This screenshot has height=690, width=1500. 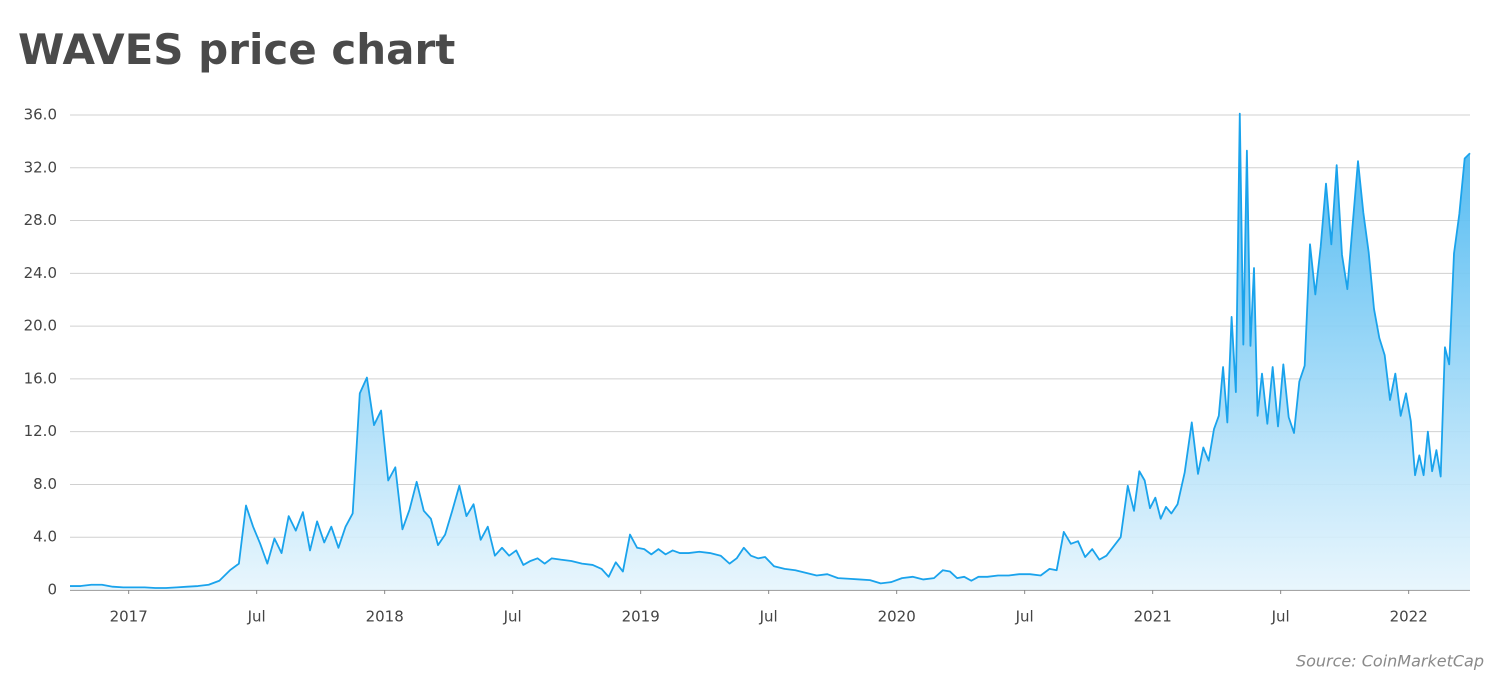 What do you see at coordinates (40, 431) in the screenshot?
I see `y-tick-label: 12.0` at bounding box center [40, 431].